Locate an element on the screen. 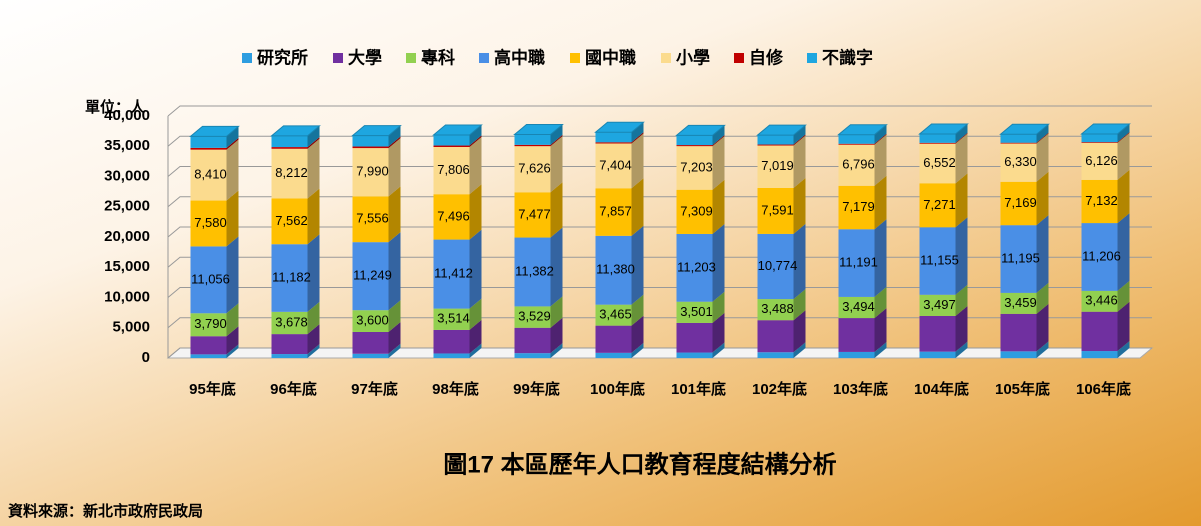 Image resolution: width=1201 pixels, height=526 pixels. legend-label: 不識字 is located at coordinates (847, 57).